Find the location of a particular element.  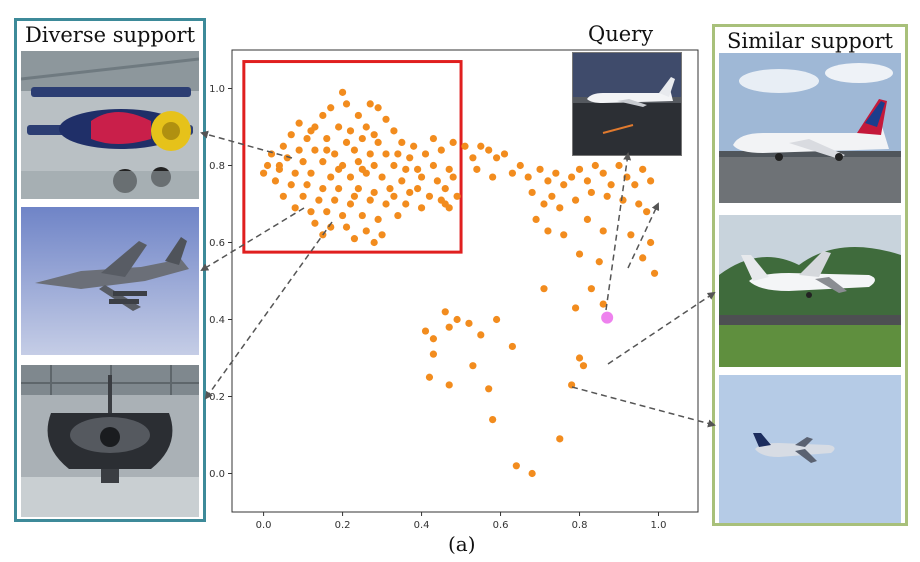

x-tick-label: 0.4 is located at coordinates (422, 525).